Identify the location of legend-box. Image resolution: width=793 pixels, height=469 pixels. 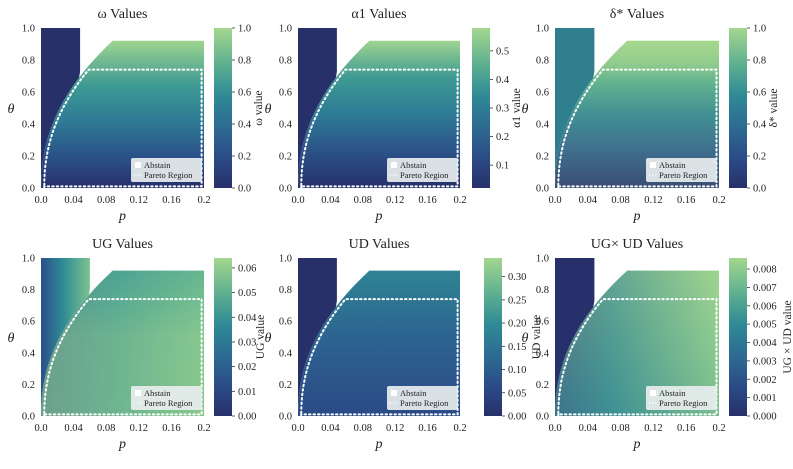
(422, 170).